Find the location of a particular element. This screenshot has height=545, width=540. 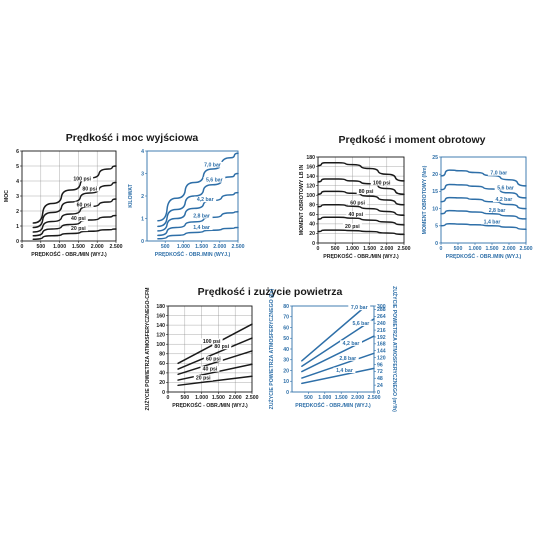

y-right-tick-label: 96 is located at coordinates (380, 365).